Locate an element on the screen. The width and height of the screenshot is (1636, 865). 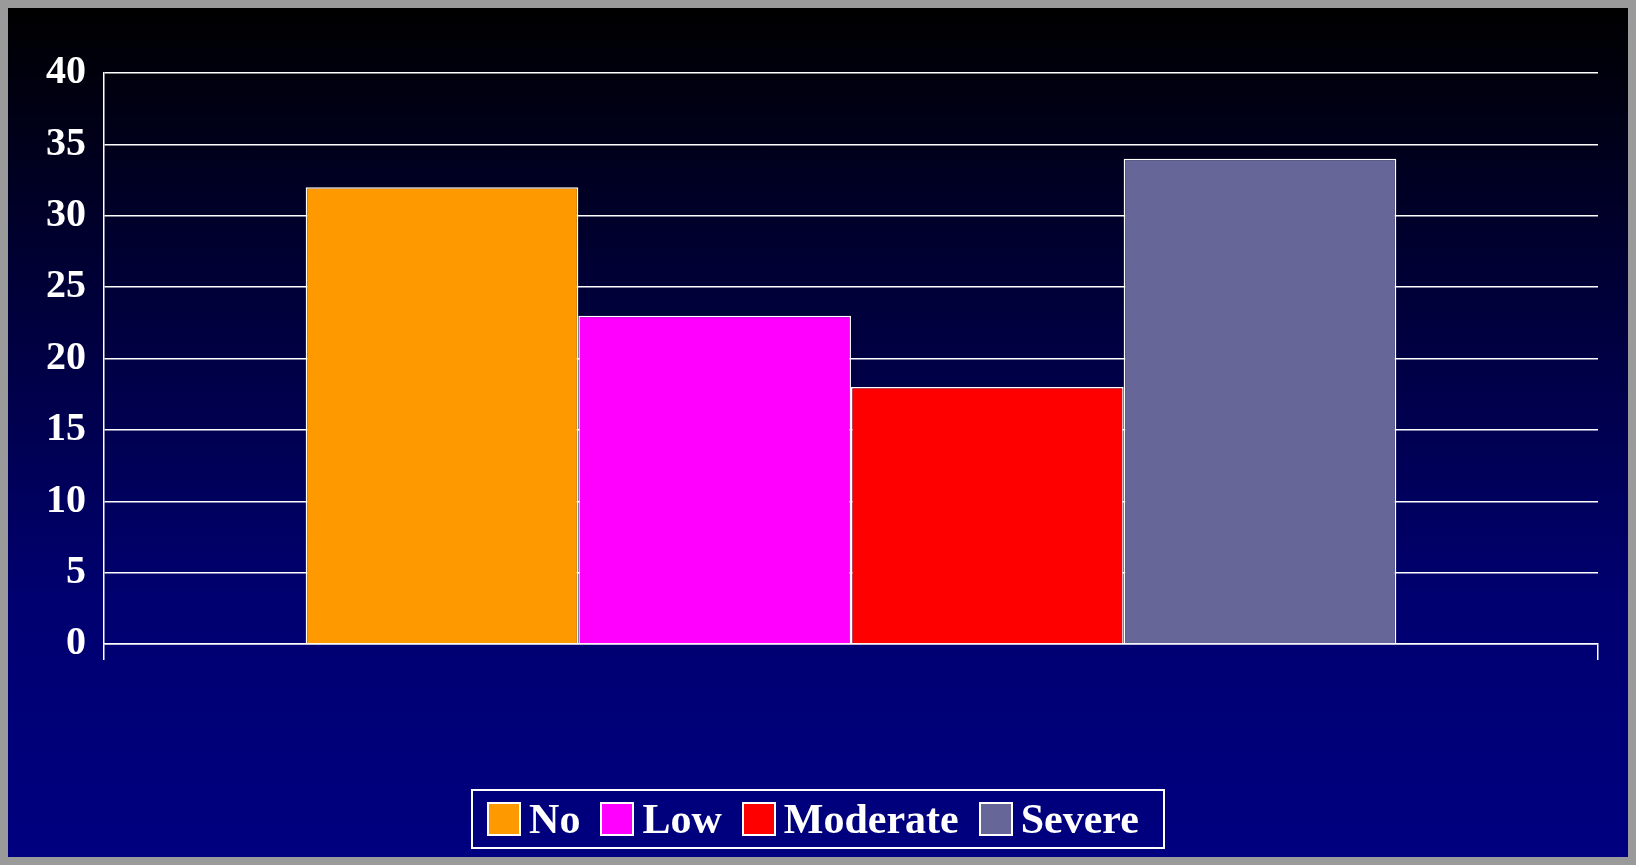
legend-label: Moderate is located at coordinates (871, 819).